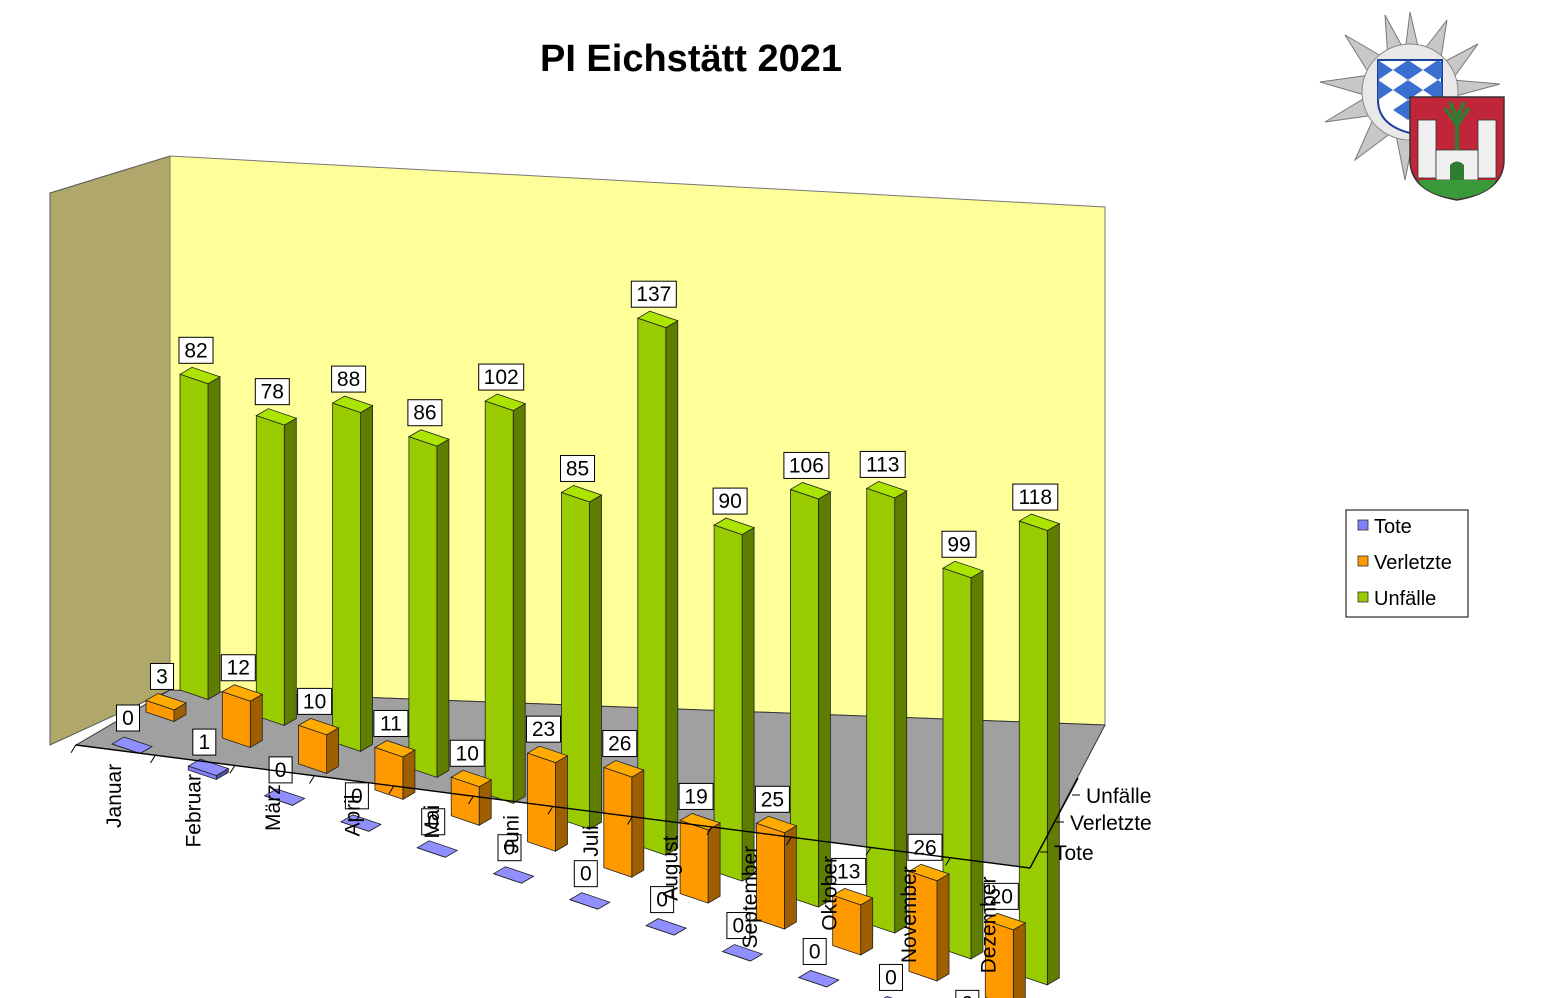  I want to click on data-label-tote-januar: 0, so click(128, 718).